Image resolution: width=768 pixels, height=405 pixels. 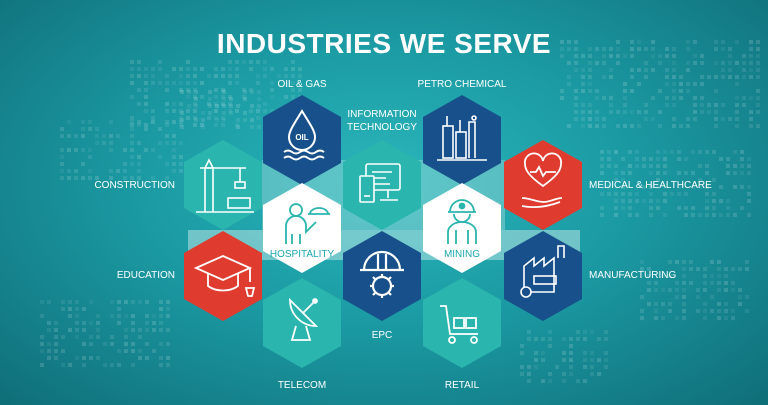 What do you see at coordinates (382, 274) in the screenshot?
I see `hard-hat-gear-icon` at bounding box center [382, 274].